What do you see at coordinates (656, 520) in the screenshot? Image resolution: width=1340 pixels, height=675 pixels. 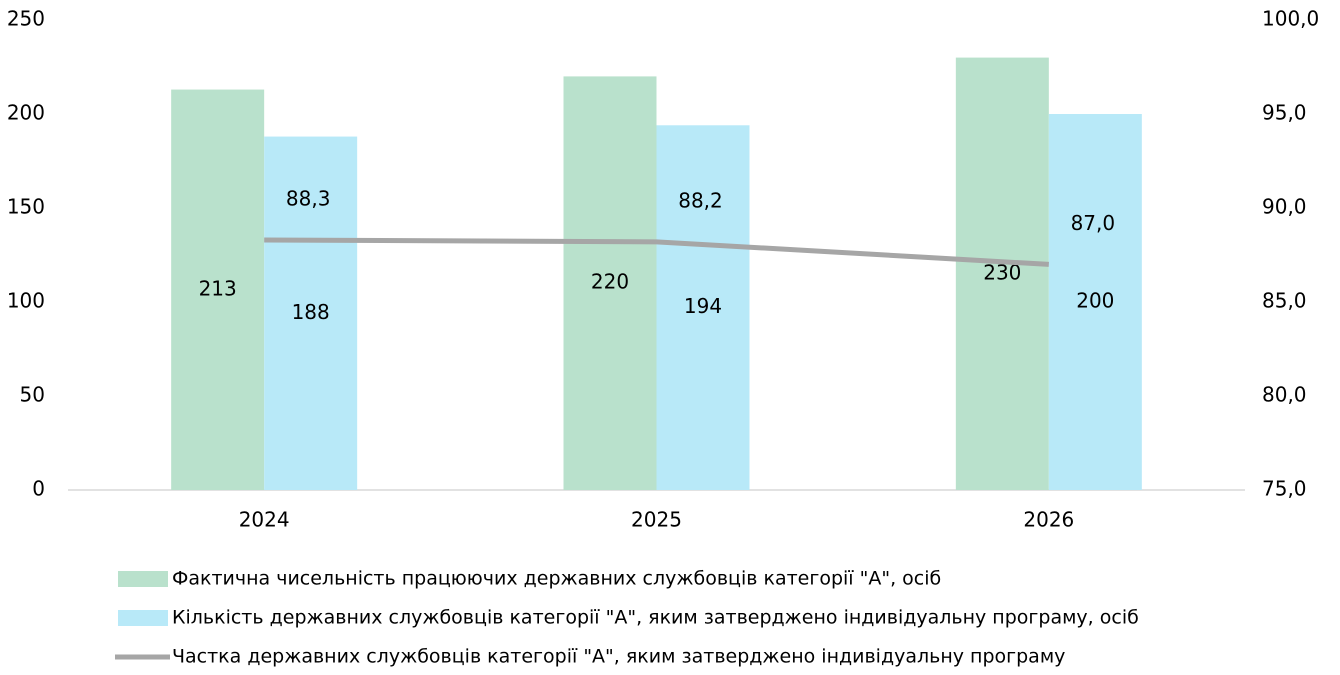 I see `x-tick-label: 2025` at bounding box center [656, 520].